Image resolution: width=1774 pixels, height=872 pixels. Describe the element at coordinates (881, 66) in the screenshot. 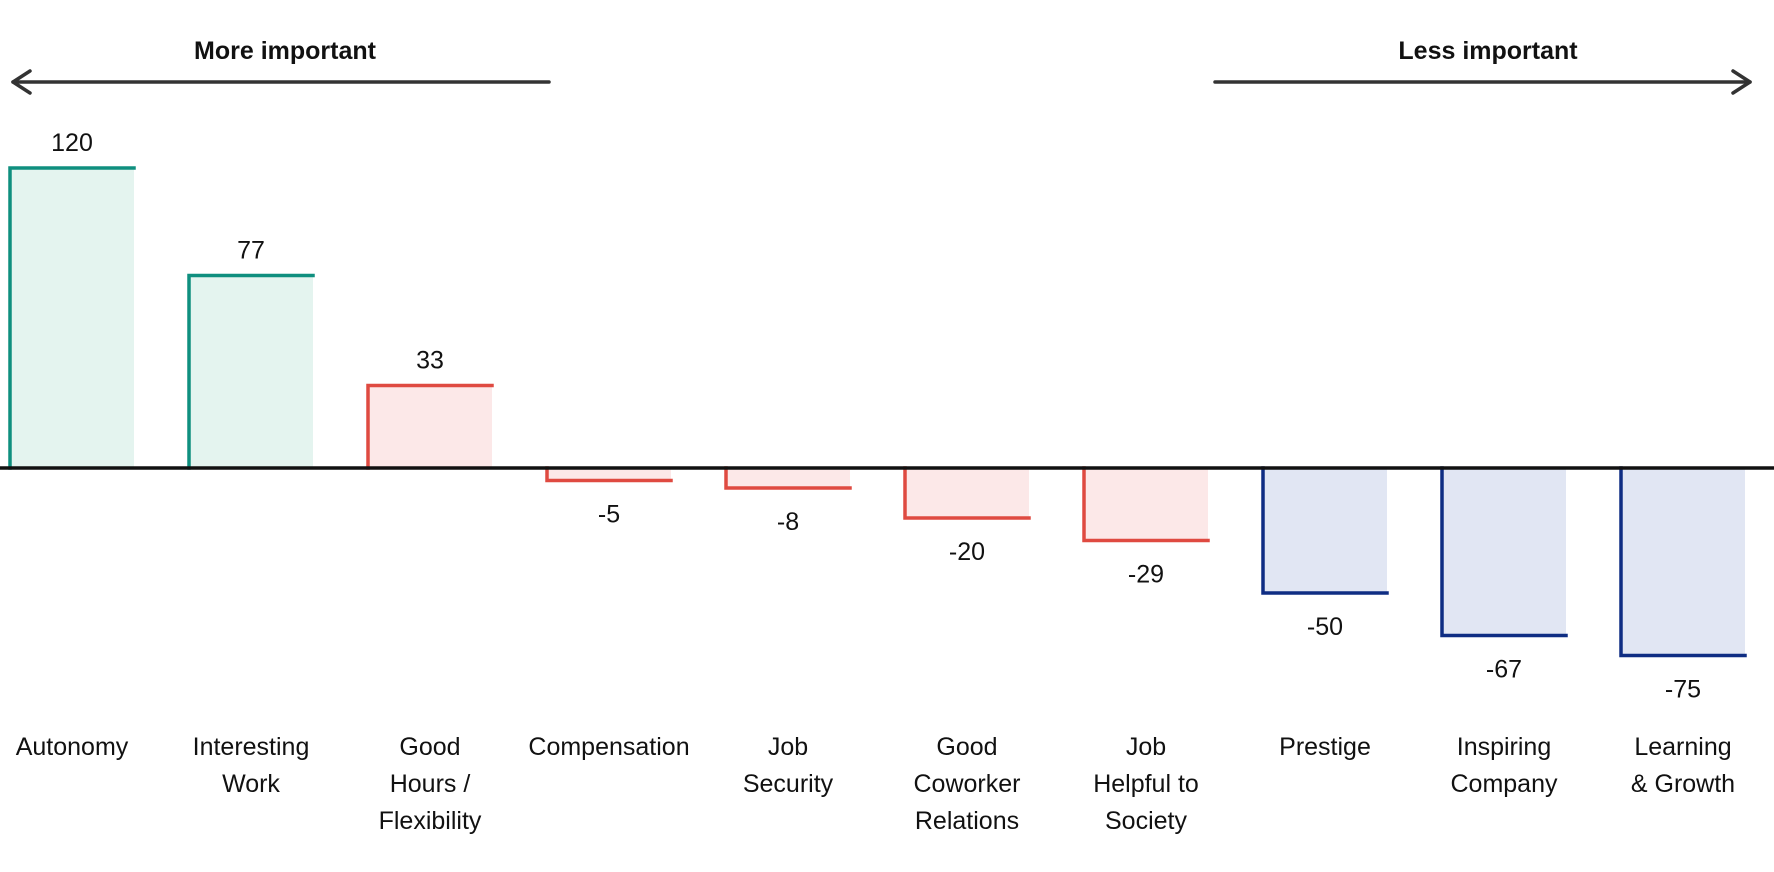

I see `chart-header: More important Less important` at that location.